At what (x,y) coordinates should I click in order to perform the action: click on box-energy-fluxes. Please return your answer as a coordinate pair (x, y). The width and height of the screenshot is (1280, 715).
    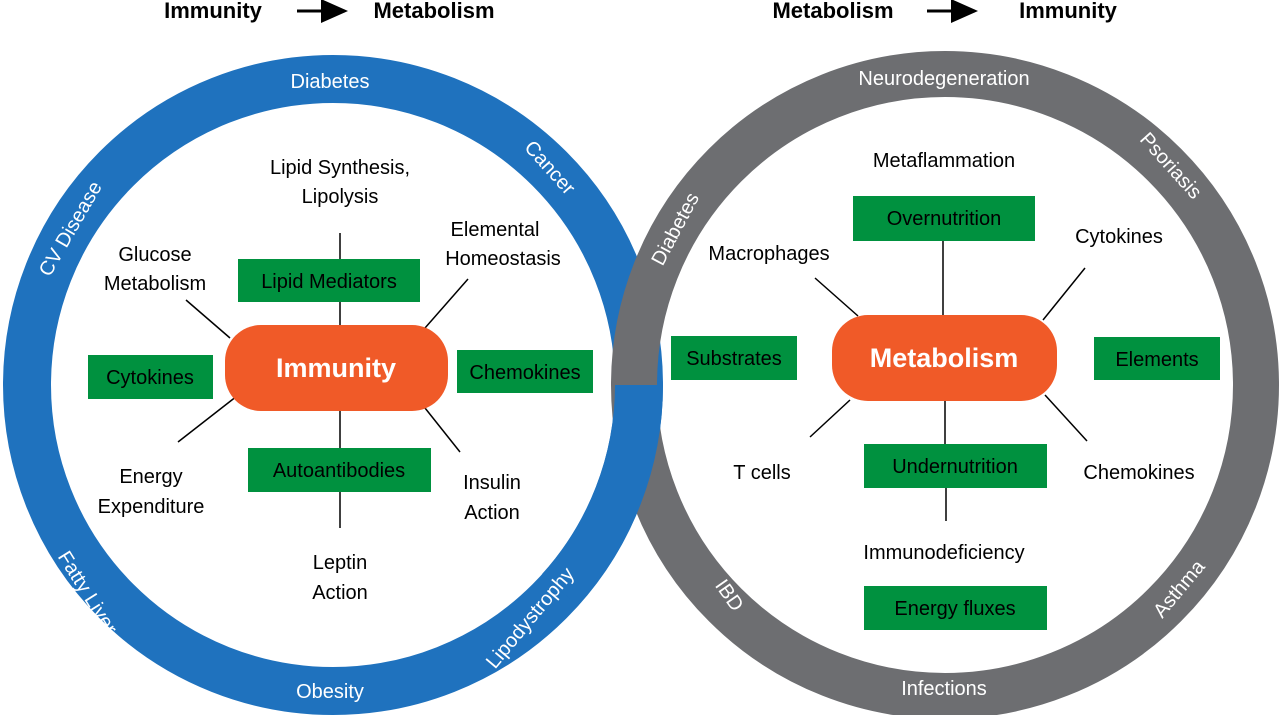
    Looking at the image, I should click on (955, 608).